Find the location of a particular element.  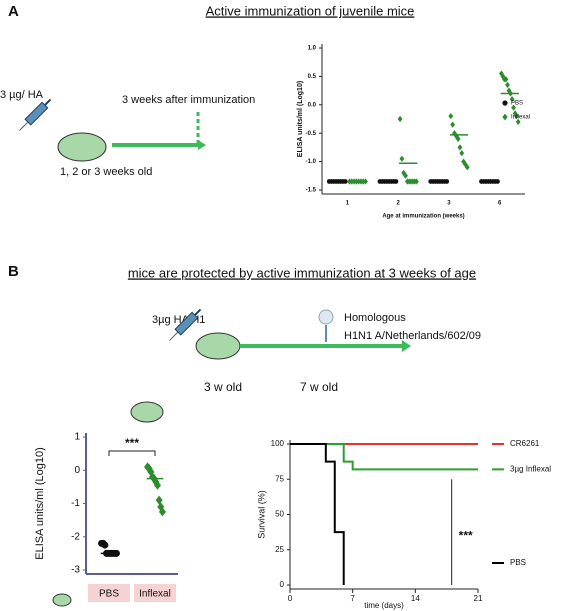

y-tick-label: -0.5 is located at coordinates (311, 134).